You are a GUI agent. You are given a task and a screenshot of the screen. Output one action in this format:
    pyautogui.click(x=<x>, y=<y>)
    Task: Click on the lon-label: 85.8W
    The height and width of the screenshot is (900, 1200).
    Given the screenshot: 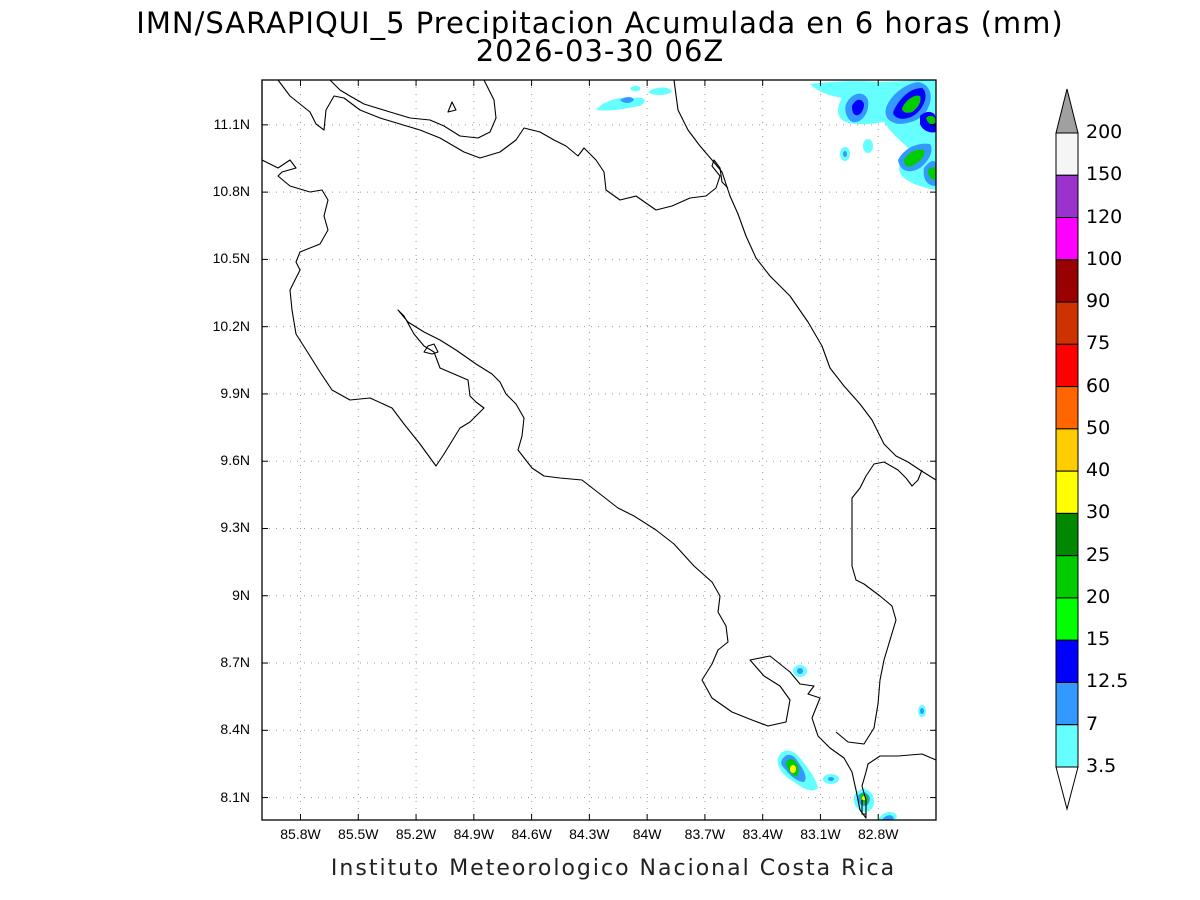 What is the action you would take?
    pyautogui.click(x=300, y=834)
    